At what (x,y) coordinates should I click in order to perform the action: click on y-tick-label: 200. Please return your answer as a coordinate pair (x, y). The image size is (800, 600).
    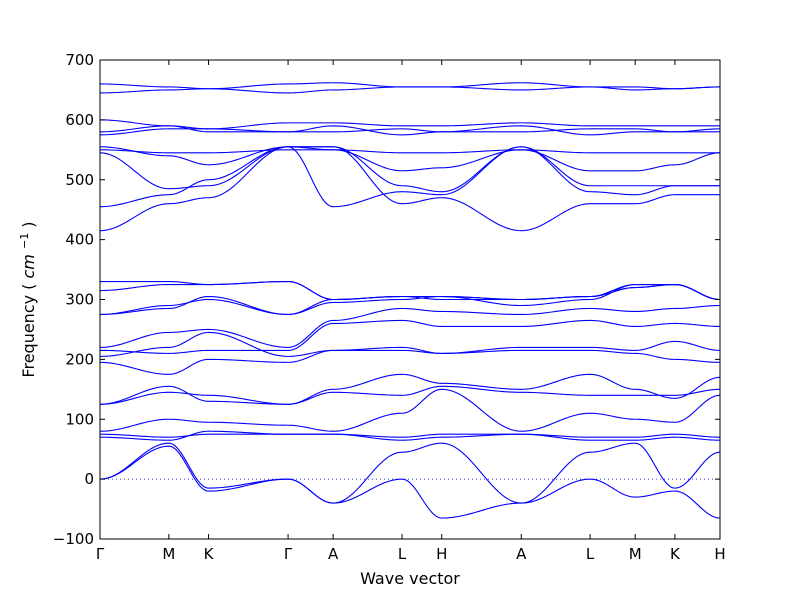
    Looking at the image, I should click on (79, 359).